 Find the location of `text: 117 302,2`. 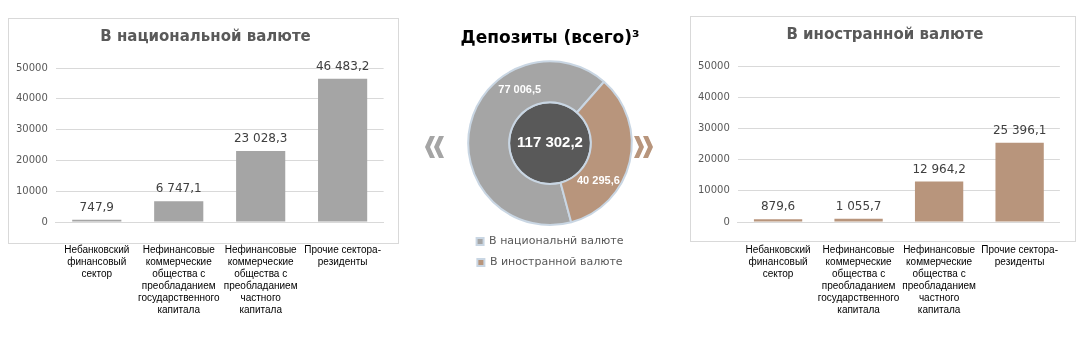

text: 117 302,2 is located at coordinates (550, 142).